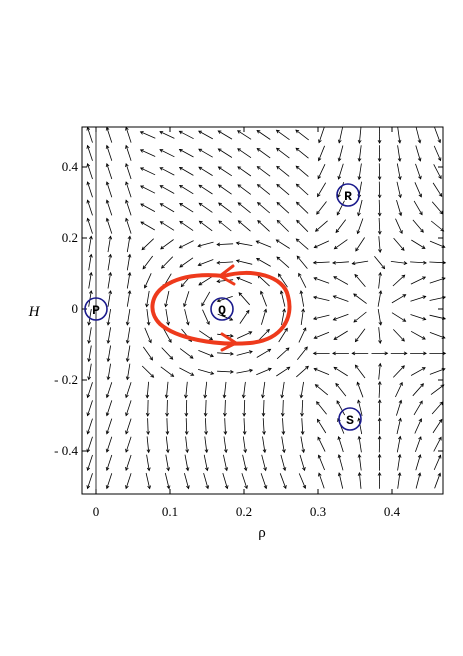 Image resolution: width=463 pixels, height=656 pixels. Describe the element at coordinates (34, 312) in the screenshot. I see `y-axis-label: H` at that location.